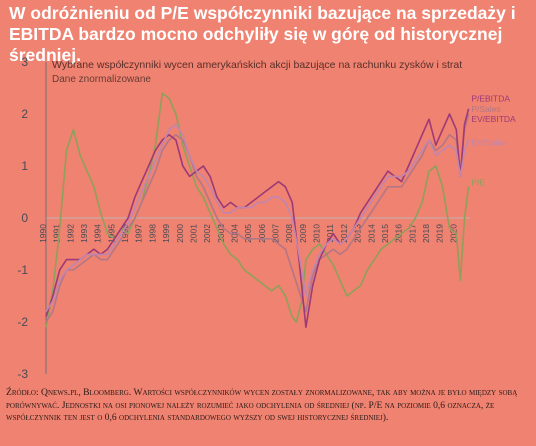  What do you see at coordinates (180, 233) in the screenshot?
I see `x-tick-label: 2000` at bounding box center [180, 233].